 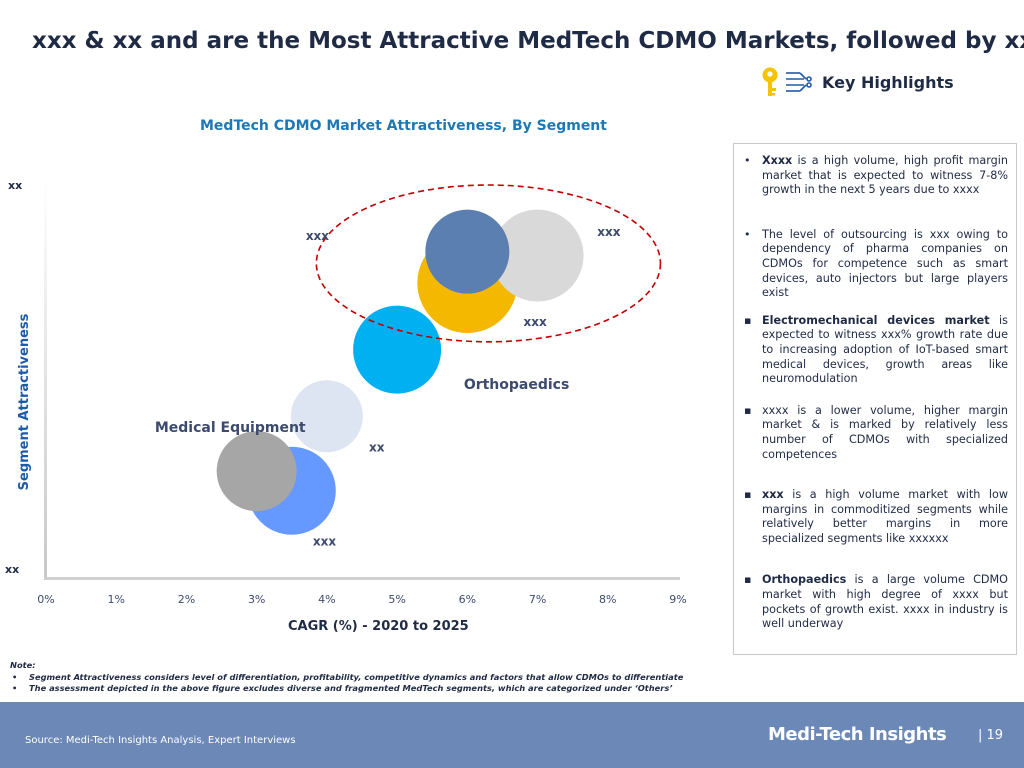 What do you see at coordinates (804, 580) in the screenshot?
I see `highlight-bold: Orthopaedics` at bounding box center [804, 580].